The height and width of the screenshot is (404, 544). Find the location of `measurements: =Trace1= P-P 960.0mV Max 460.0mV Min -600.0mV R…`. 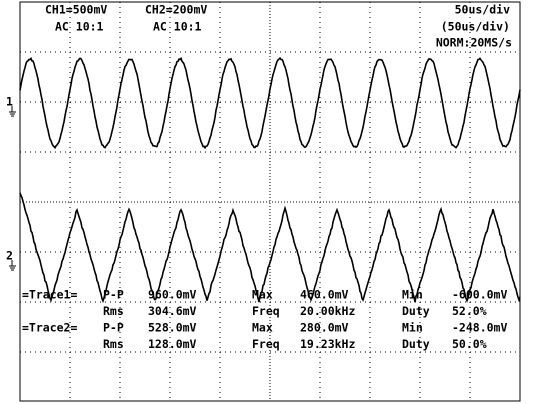

measurements: =Trace1= P-P 960.0mV Max 460.0mV Min -600.0mV R… is located at coordinates (264, 320).